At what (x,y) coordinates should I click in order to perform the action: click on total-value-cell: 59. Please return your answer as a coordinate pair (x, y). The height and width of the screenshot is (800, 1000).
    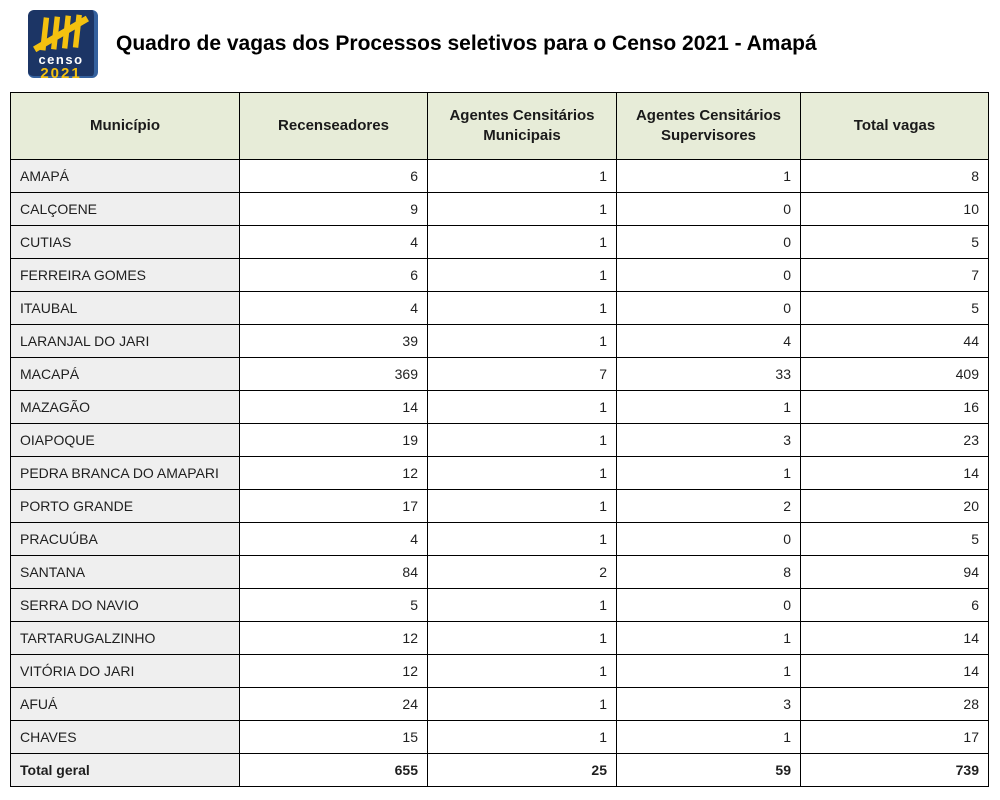
    Looking at the image, I should click on (708, 770).